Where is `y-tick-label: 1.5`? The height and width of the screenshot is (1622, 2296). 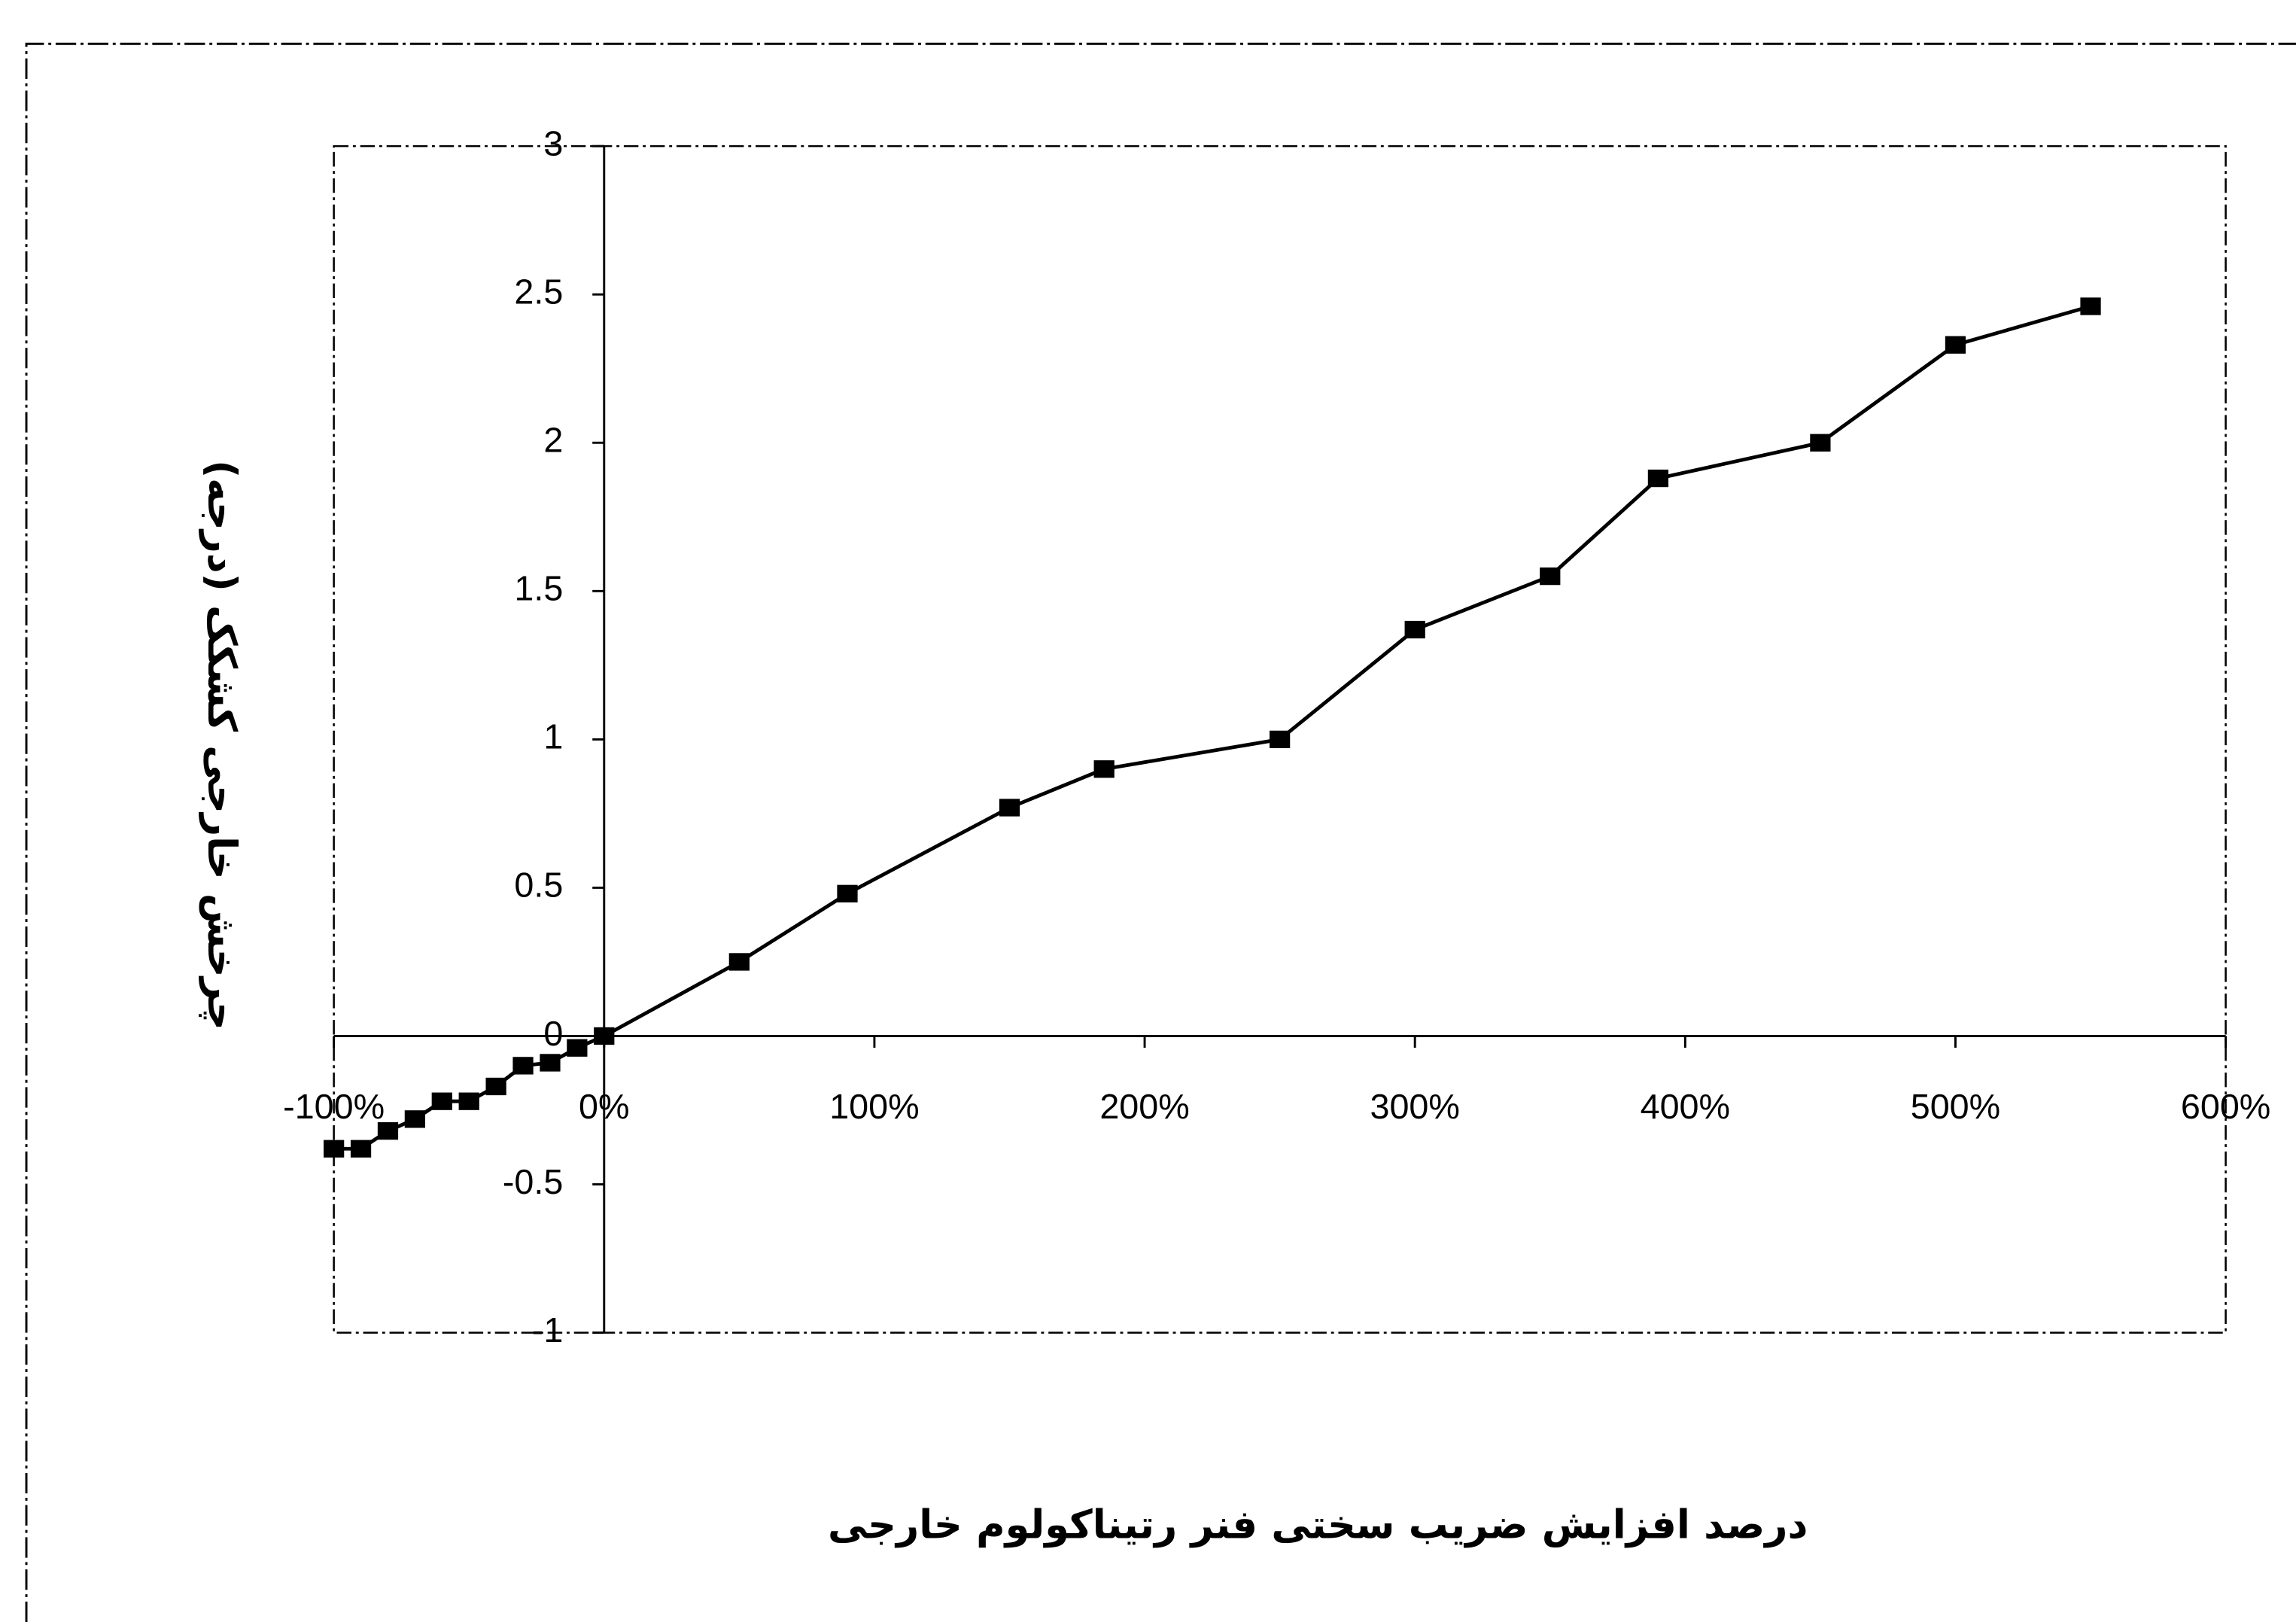 y-tick-label: 1.5 is located at coordinates (538, 588).